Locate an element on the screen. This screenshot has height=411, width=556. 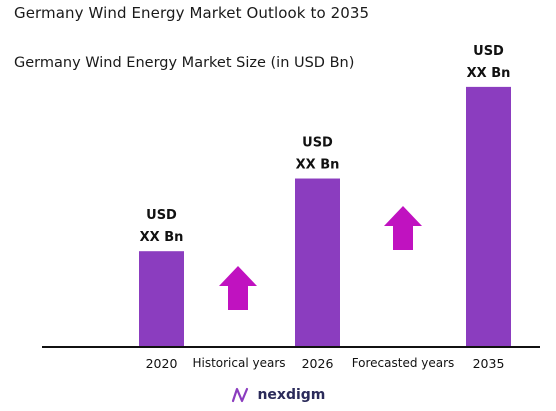
brand-logo: nexdigm is located at coordinates (278, 395).